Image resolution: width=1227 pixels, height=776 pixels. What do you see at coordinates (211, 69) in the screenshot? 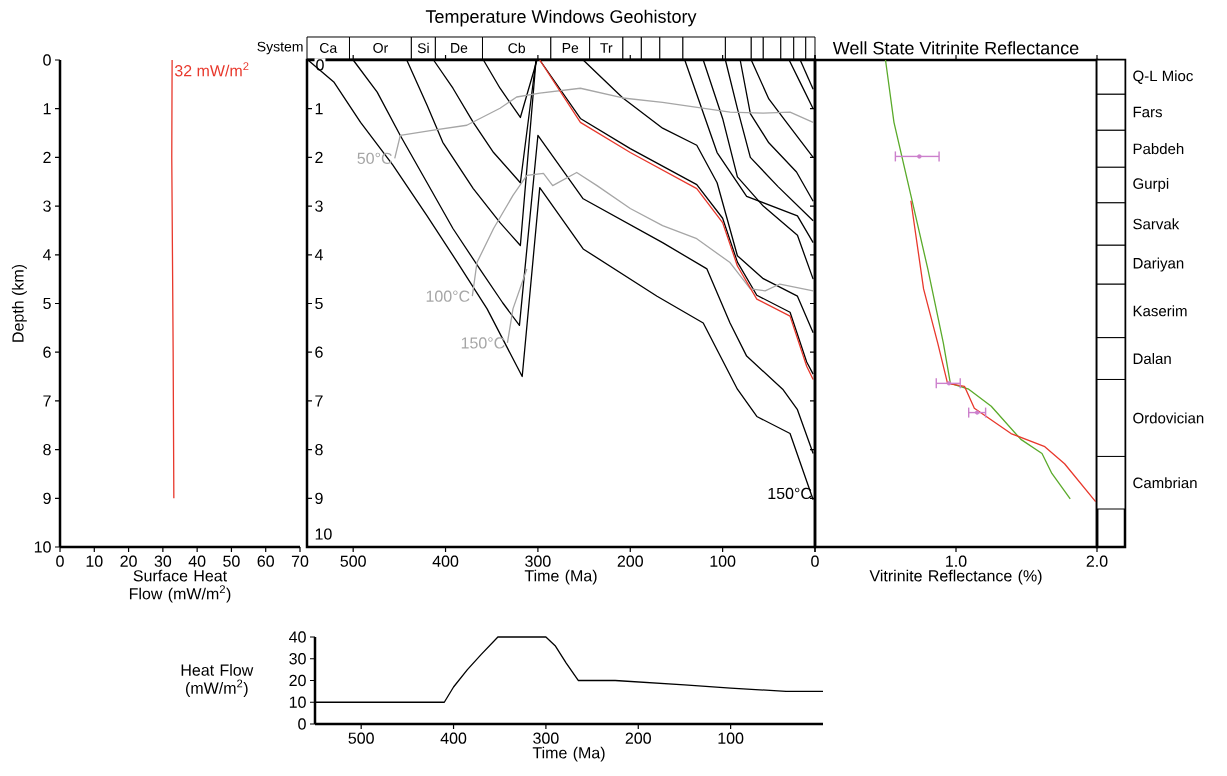
I see `series-label: 32 mW/m$^{2}$` at bounding box center [211, 69].